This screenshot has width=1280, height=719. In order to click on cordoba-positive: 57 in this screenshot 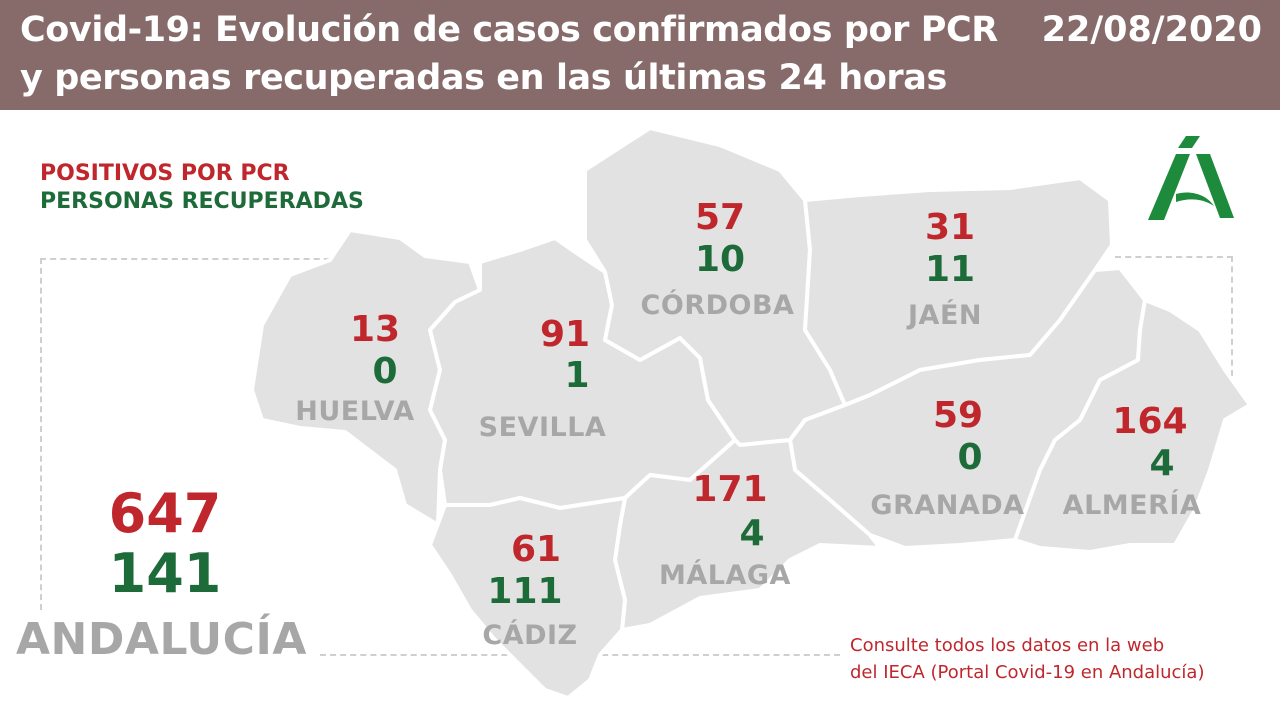, I will do `click(720, 217)`.